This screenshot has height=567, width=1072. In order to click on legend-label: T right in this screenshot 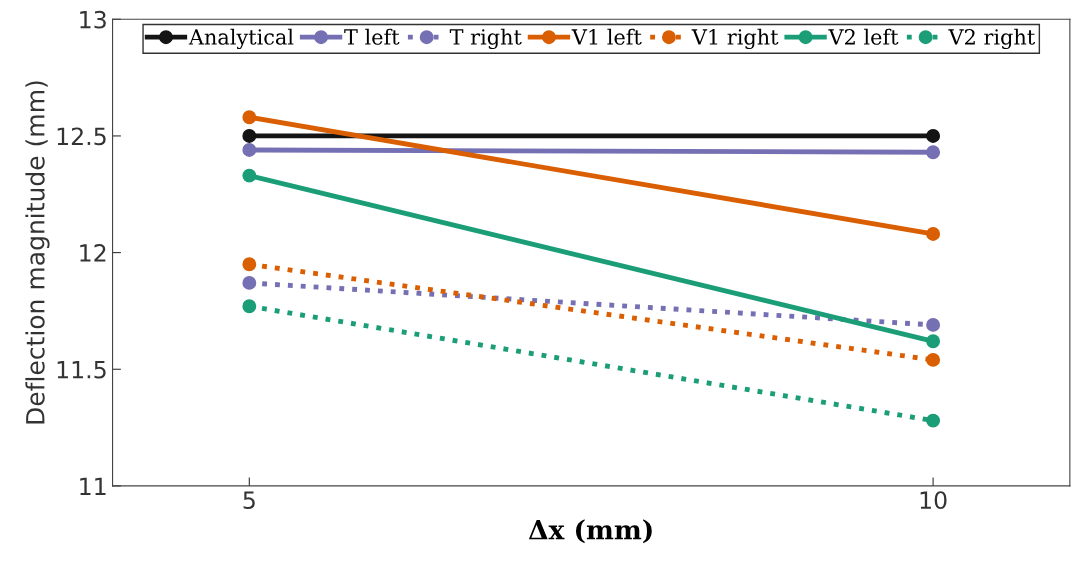, I will do `click(485, 39)`.